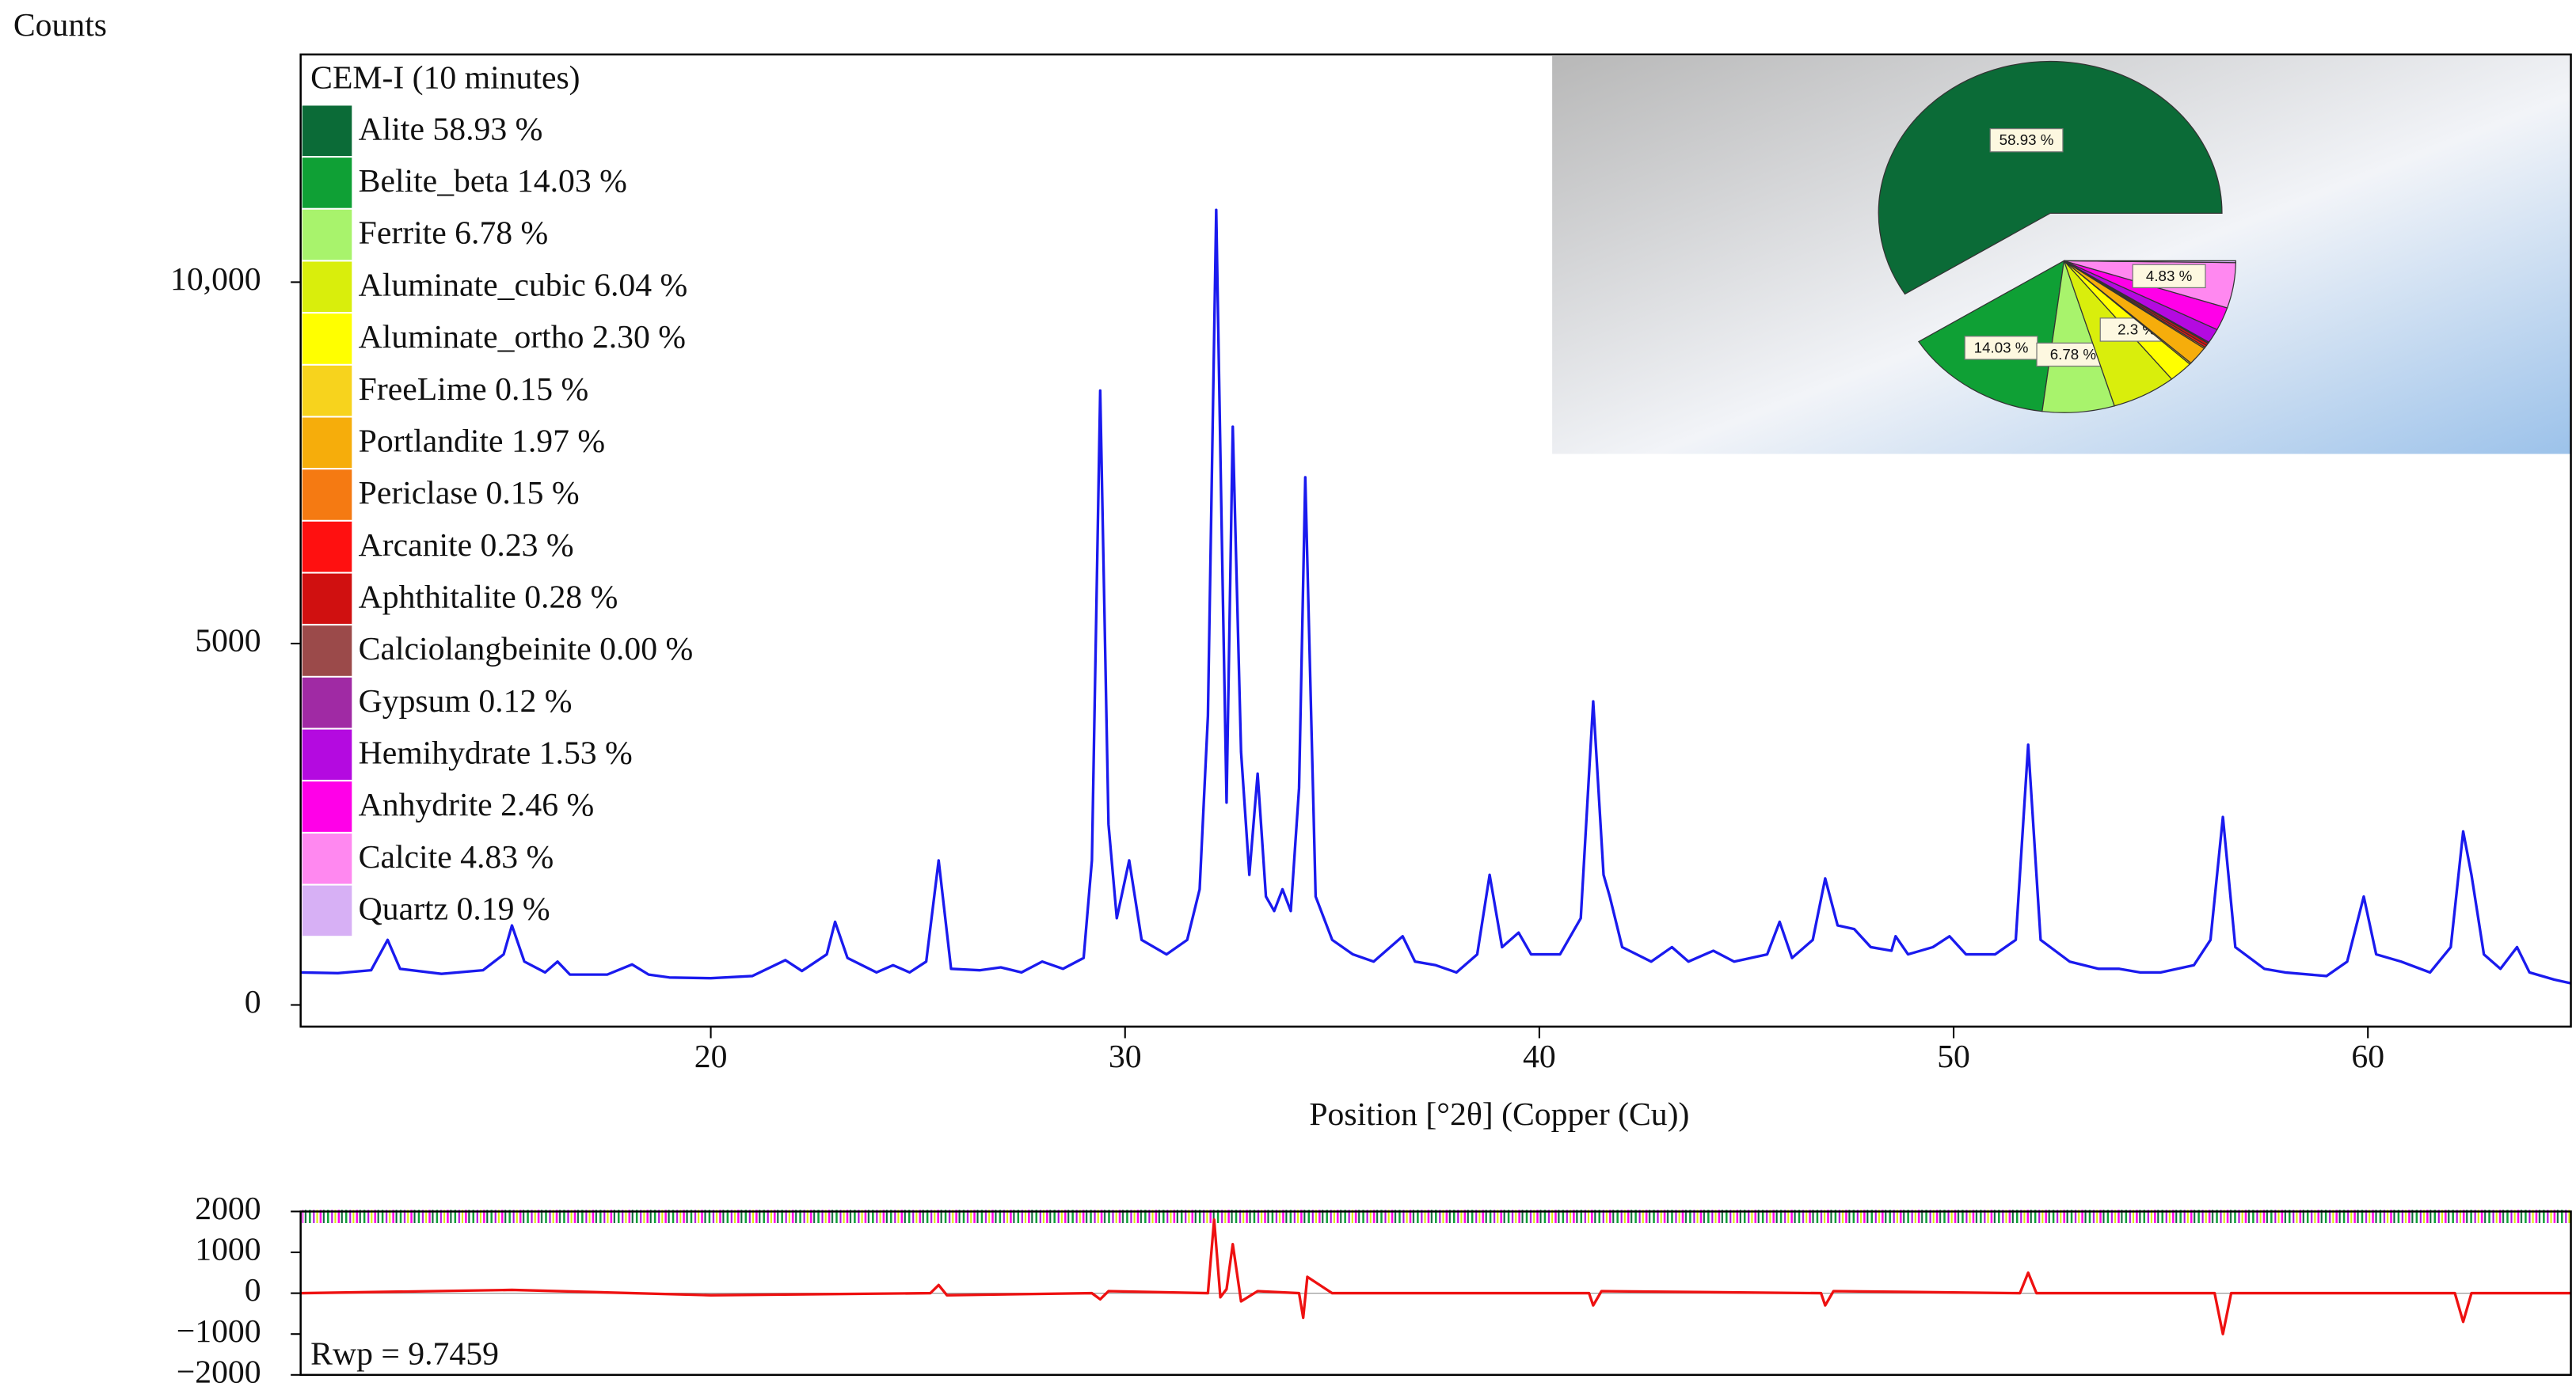 This screenshot has height=1398, width=2576. I want to click on legend-label: Quartz 0.19 %, so click(454, 909).